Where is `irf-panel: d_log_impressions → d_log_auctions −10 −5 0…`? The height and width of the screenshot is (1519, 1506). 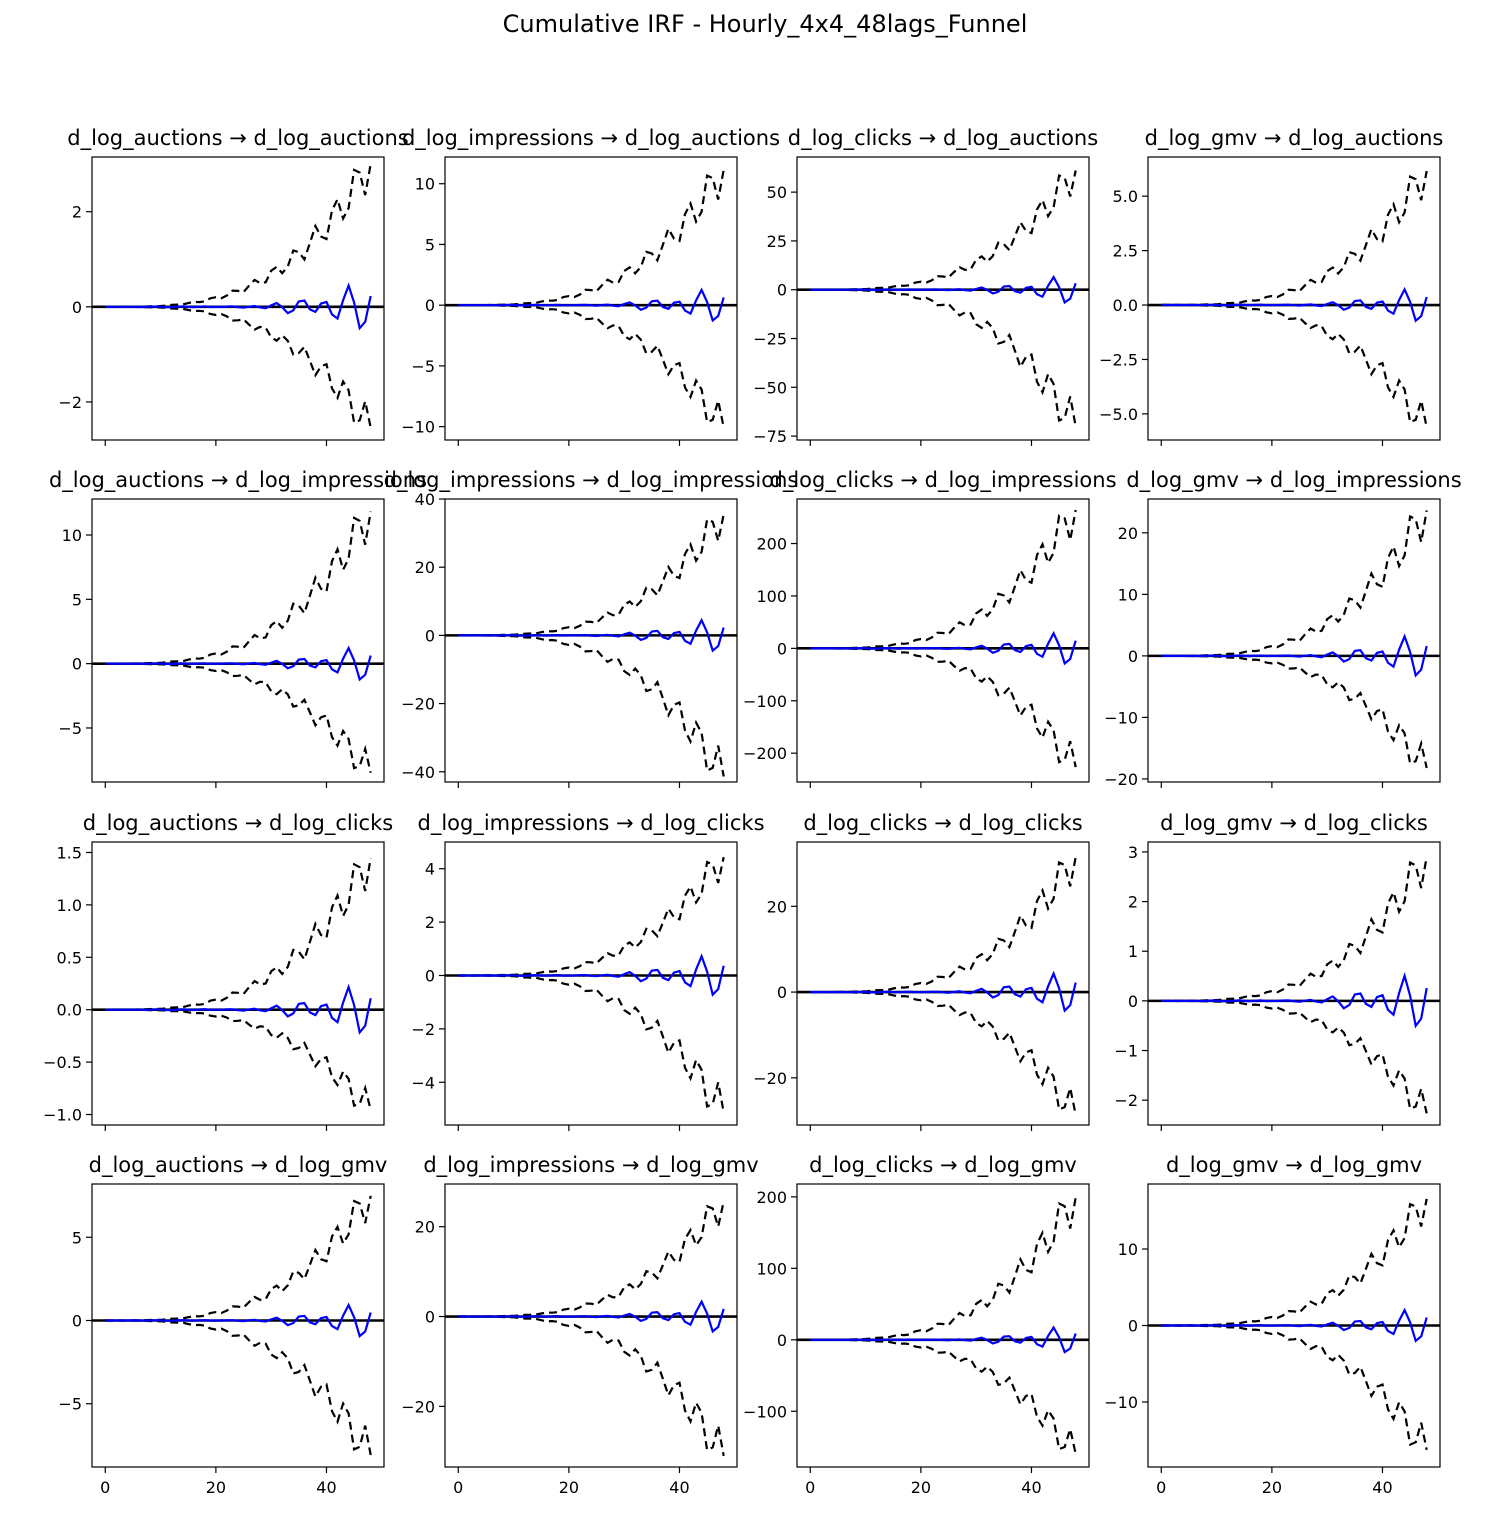
irf-panel: d_log_impressions → d_log_auctions −10 −5 0… is located at coordinates (590, 286).